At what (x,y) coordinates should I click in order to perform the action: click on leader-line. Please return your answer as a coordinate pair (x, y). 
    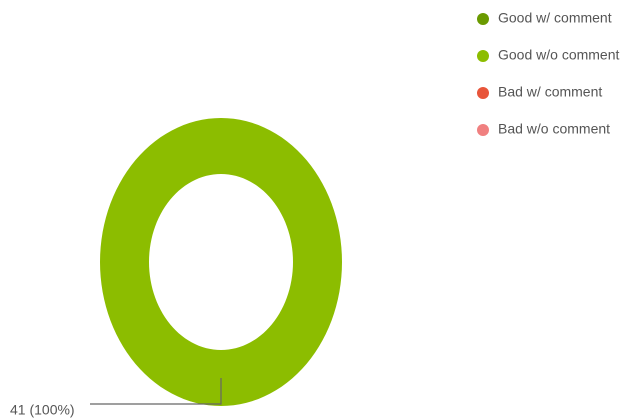
    Looking at the image, I should click on (156, 391).